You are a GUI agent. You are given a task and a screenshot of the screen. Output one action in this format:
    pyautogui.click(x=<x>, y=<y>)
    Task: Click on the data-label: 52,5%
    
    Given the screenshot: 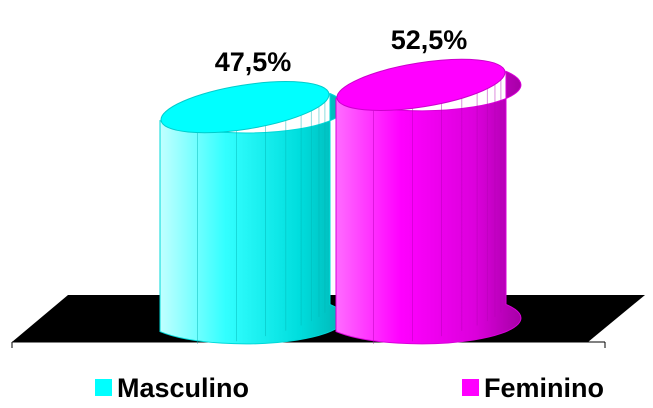 What is the action you would take?
    pyautogui.click(x=429, y=40)
    